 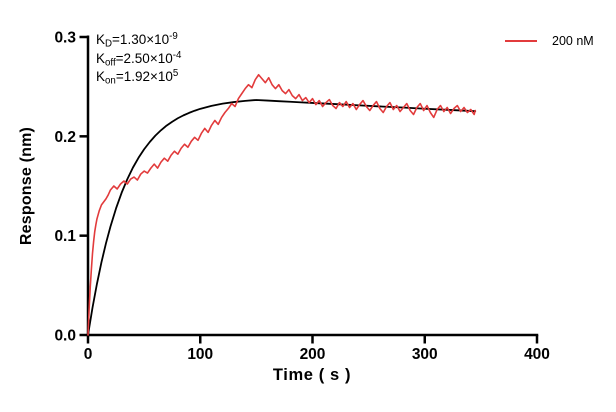 I want to click on kinetics-constants: KD=1.30×10-9 Koff=2.50×10-4 Kon=1.92×105, so click(x=138, y=59).